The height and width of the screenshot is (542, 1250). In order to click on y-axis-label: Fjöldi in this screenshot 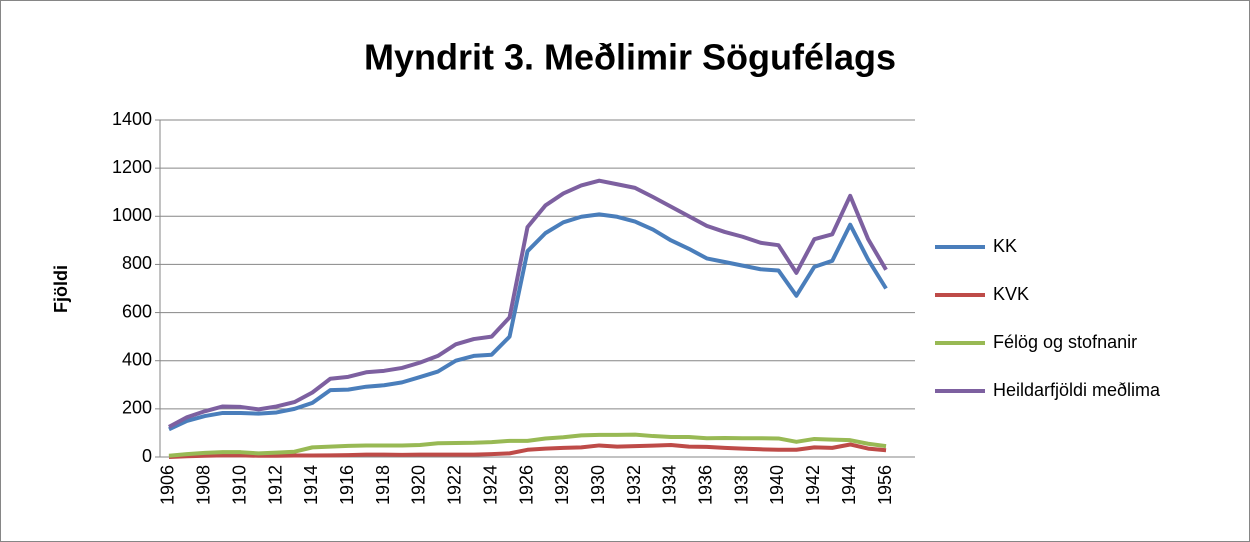, I will do `click(61, 289)`.